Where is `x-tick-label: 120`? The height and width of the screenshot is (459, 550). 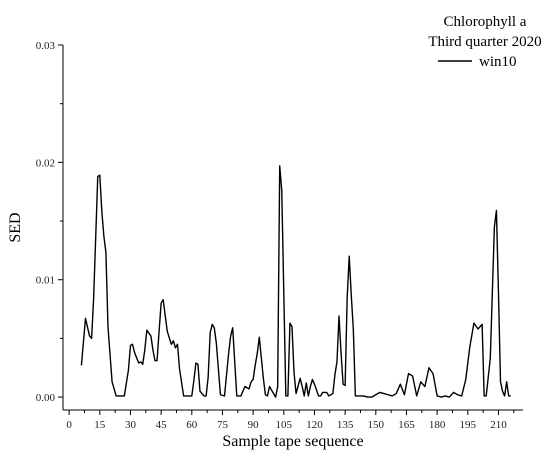 x-tick-label: 120 is located at coordinates (314, 425).